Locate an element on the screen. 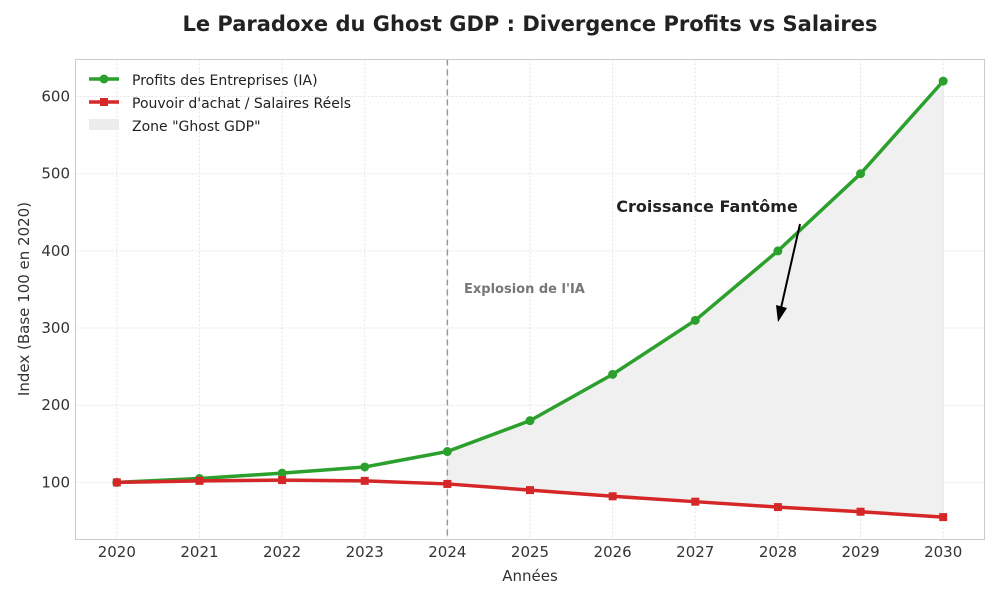 This screenshot has width=1000, height=604. y-tick-label: 100 is located at coordinates (55, 482).